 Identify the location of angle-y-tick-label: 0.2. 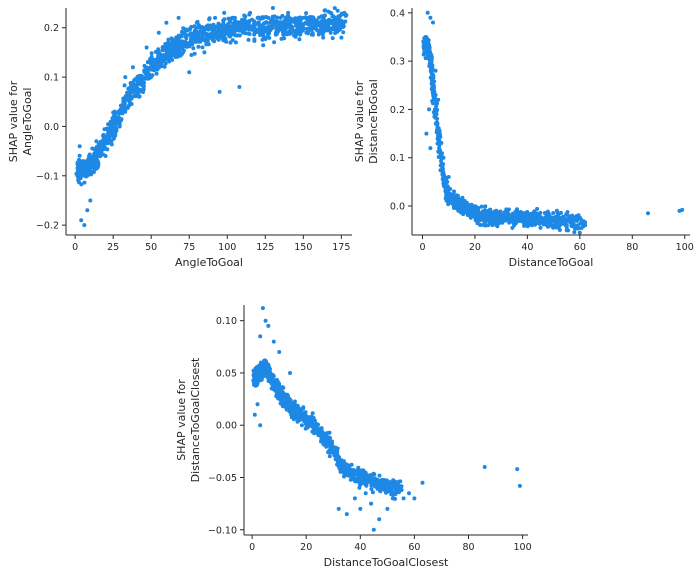
(51, 28).